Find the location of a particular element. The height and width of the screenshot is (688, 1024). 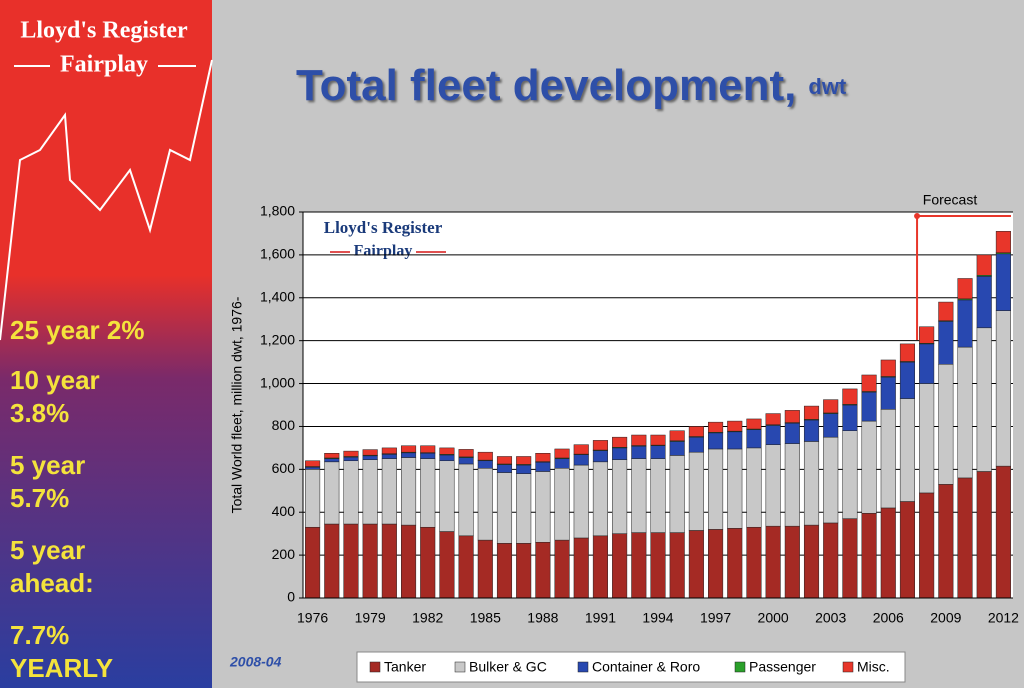

sidebar-stat: 3.8% is located at coordinates (39, 413).